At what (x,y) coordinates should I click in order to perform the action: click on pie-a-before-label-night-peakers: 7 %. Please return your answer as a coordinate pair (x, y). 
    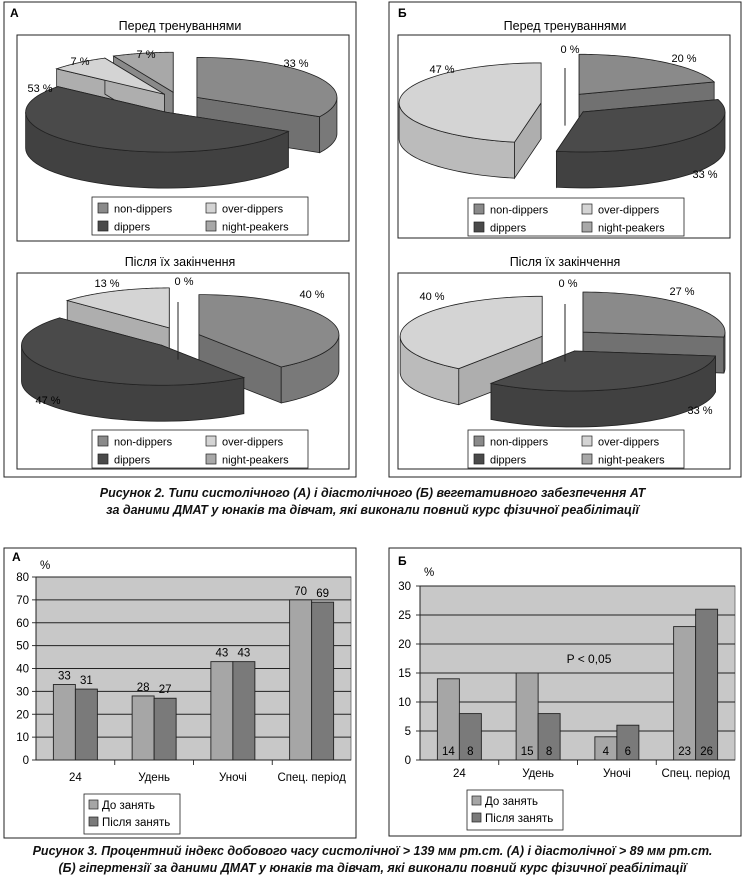
    Looking at the image, I should click on (146, 55).